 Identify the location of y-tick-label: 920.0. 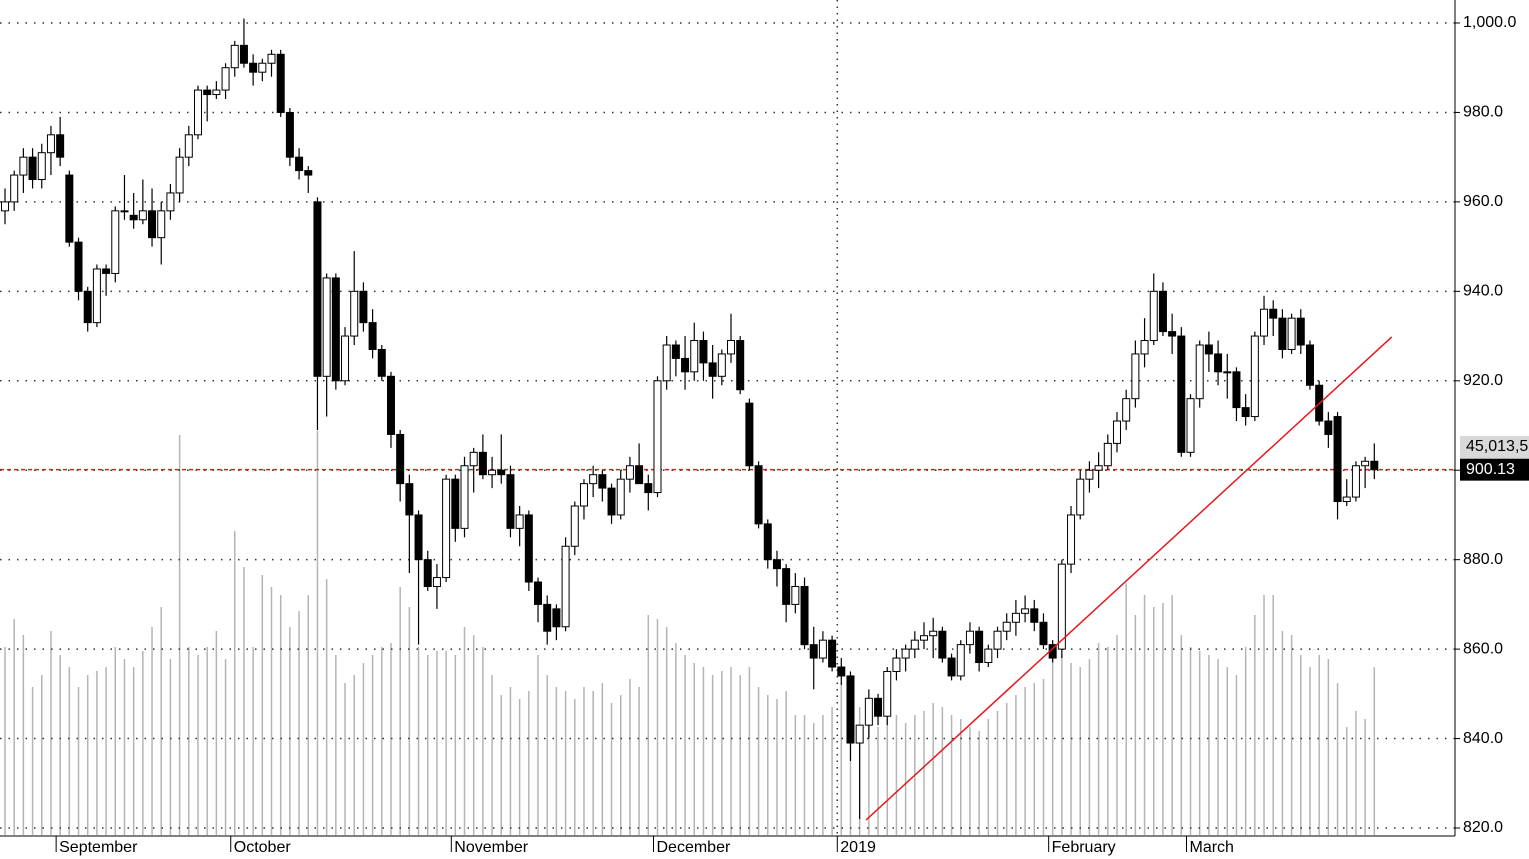
(1483, 380).